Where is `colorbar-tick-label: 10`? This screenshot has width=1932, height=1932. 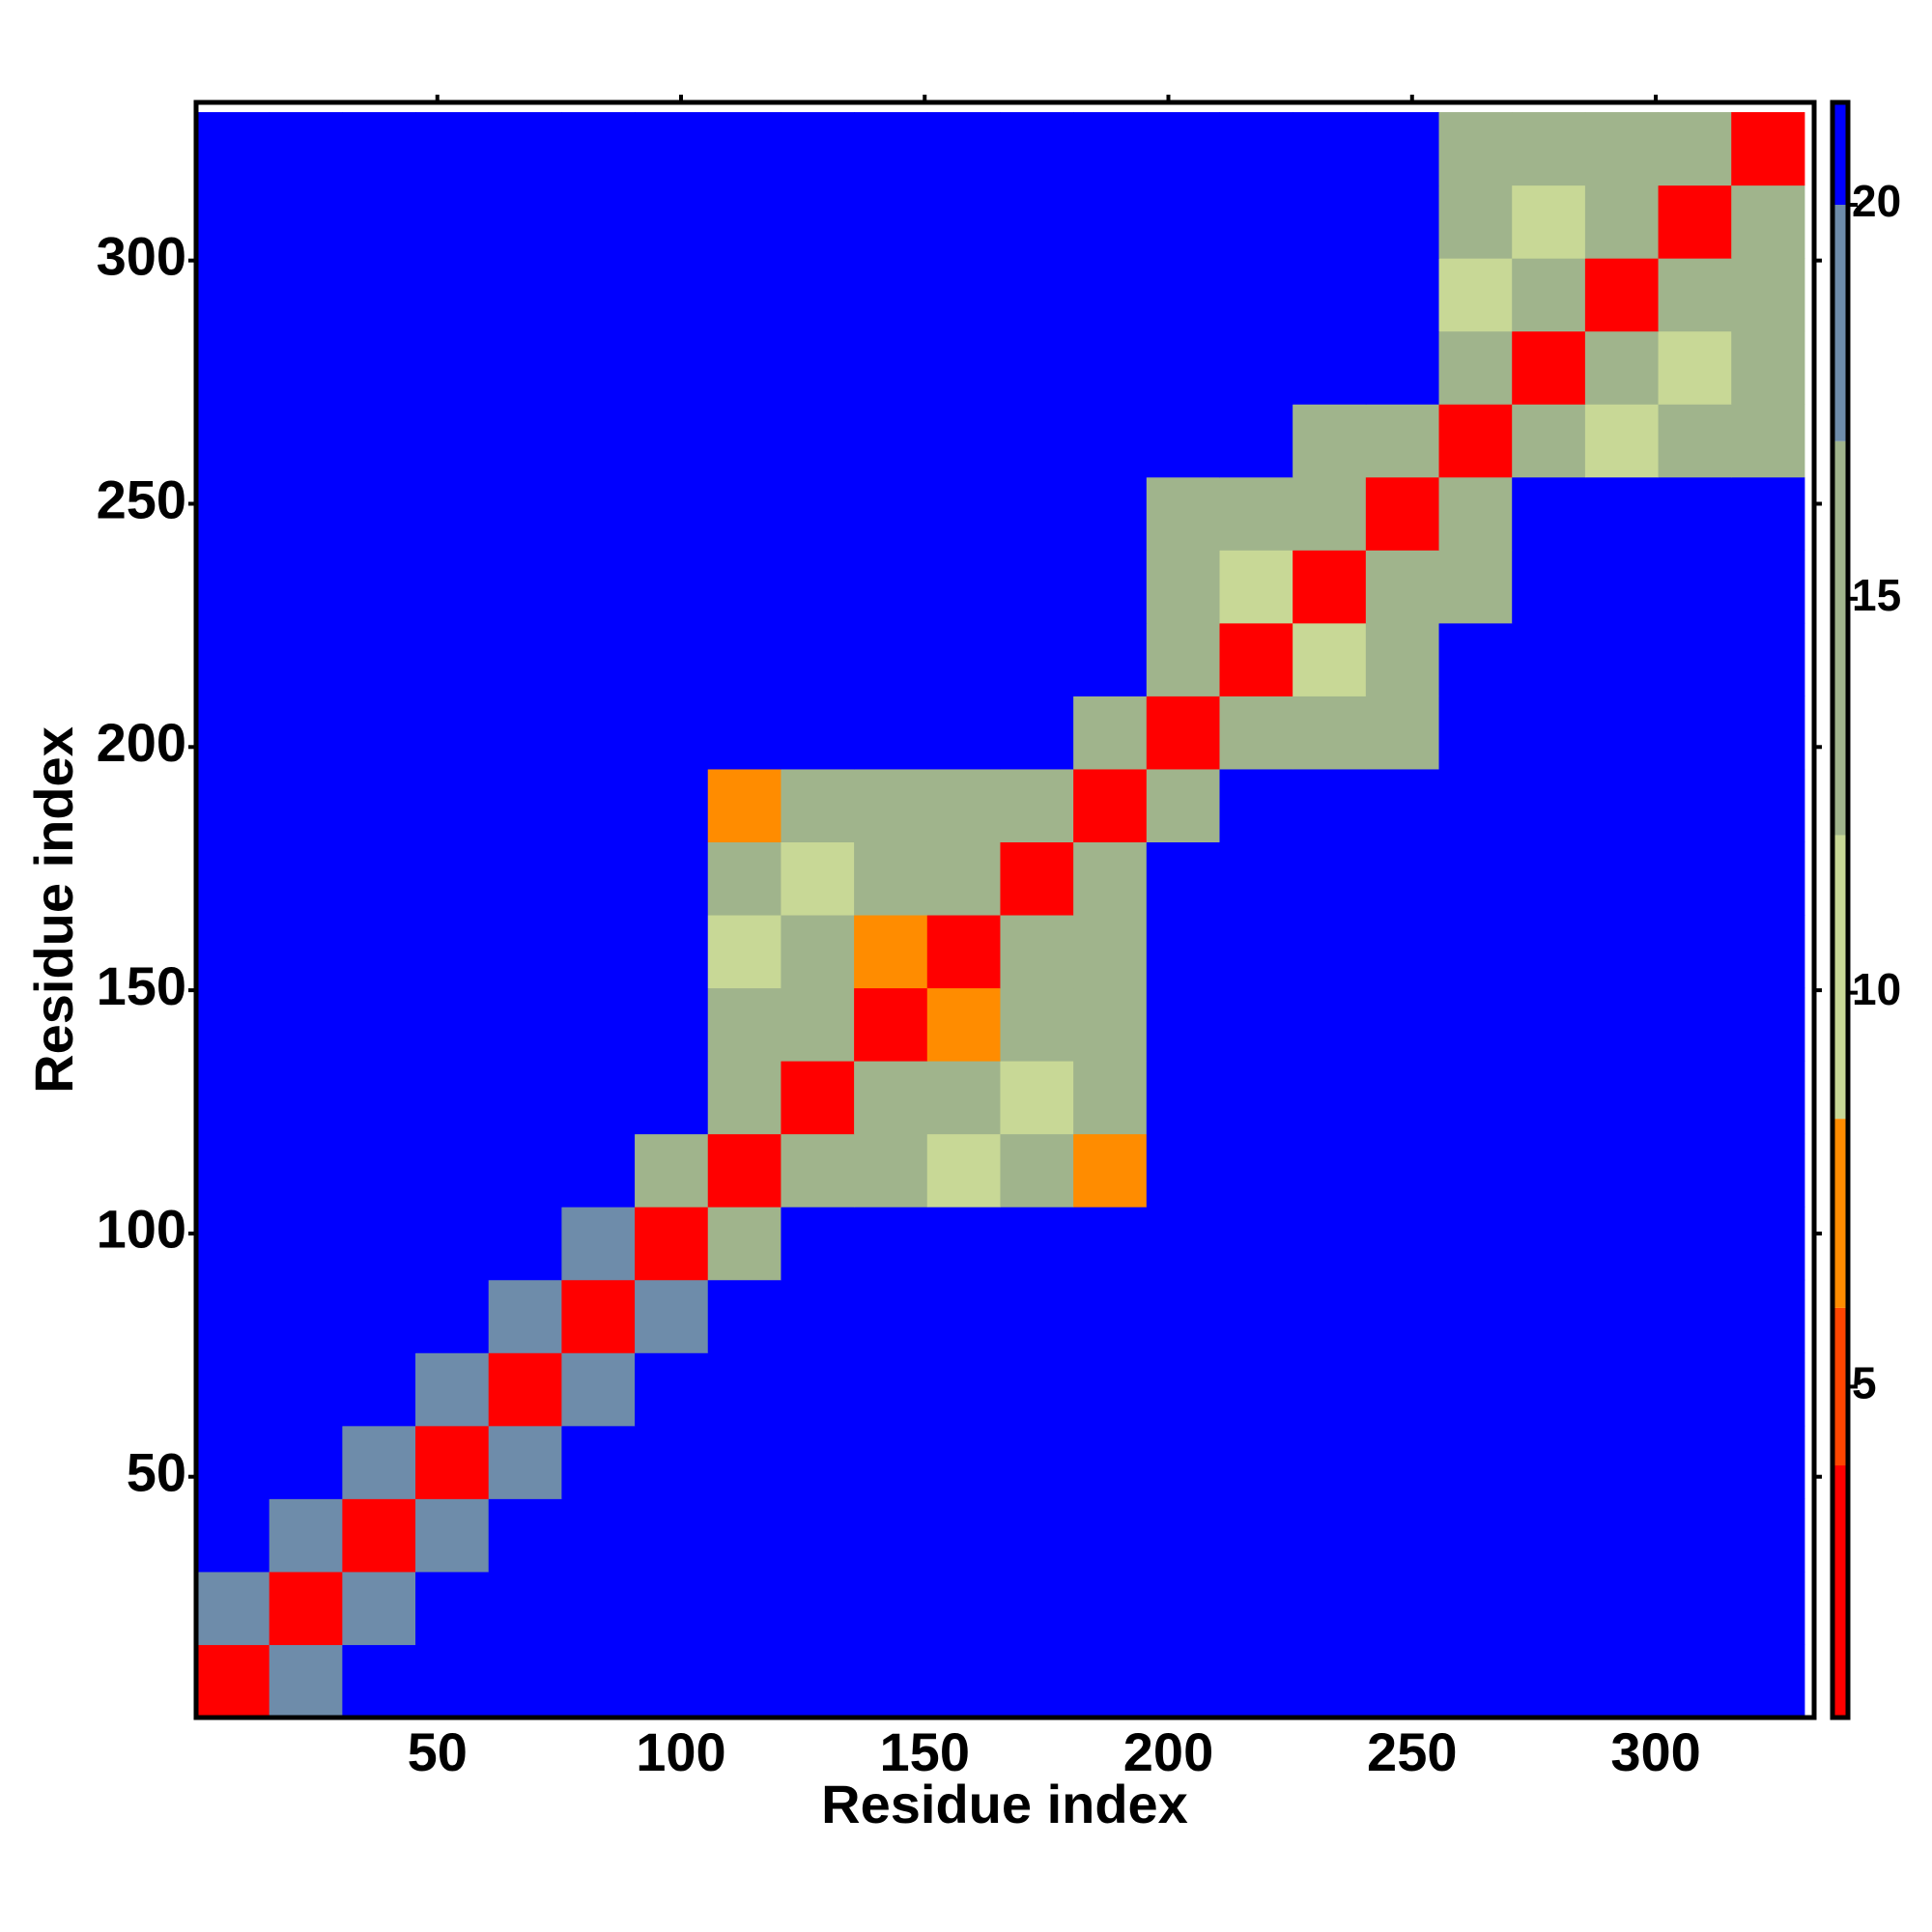 colorbar-tick-label: 10 is located at coordinates (1876, 989).